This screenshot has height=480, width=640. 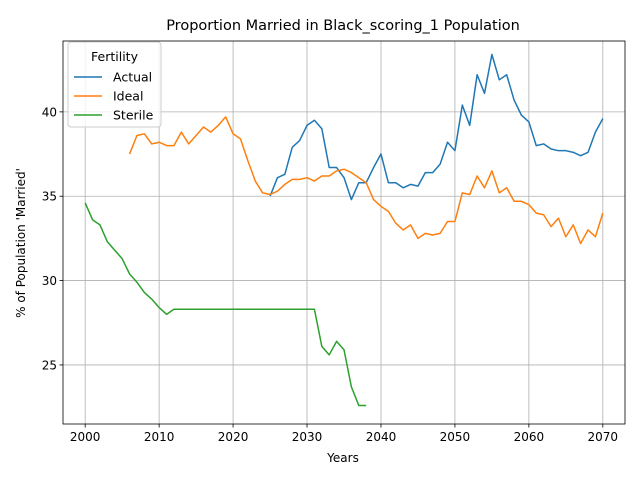 I want to click on legend: Fertility Actual Ideal Sterile, so click(x=114, y=84).